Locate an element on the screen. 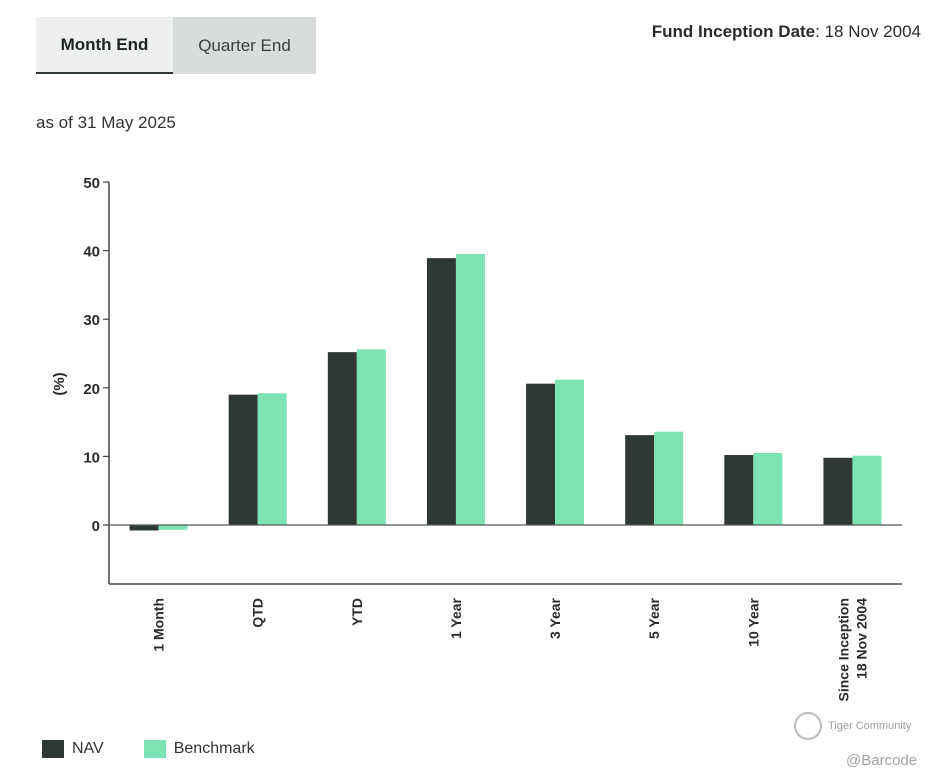  legend-label-benchmark: Benchmark is located at coordinates (214, 748).